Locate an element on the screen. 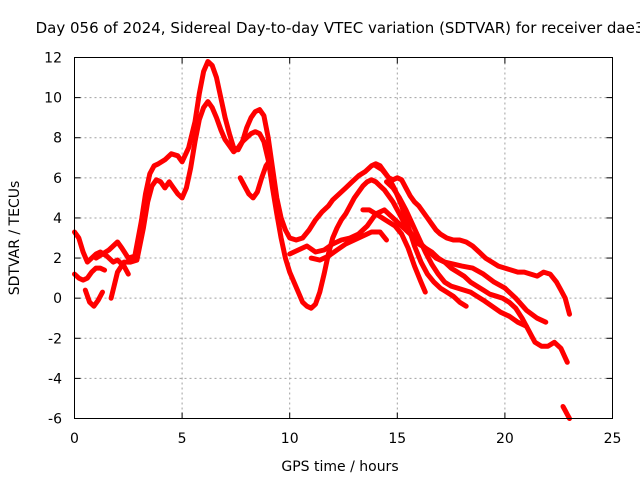 The image size is (640, 480). y-tick-label: 2 is located at coordinates (57, 259).